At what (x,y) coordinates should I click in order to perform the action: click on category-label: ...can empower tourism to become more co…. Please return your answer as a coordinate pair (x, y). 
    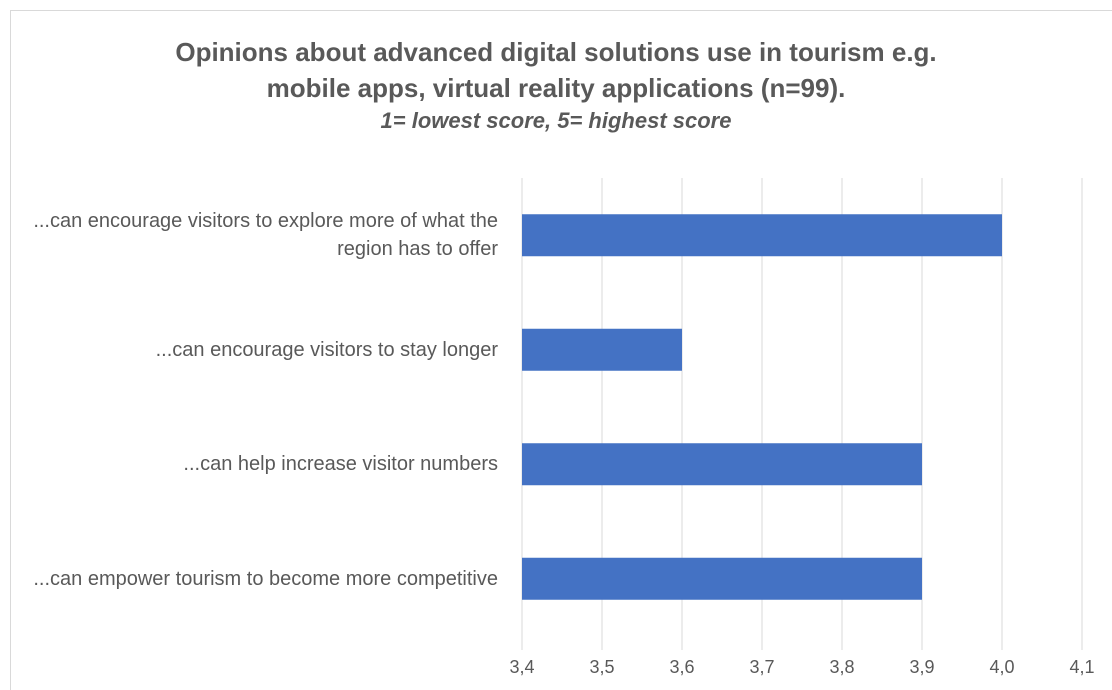
    Looking at the image, I should click on (265, 578).